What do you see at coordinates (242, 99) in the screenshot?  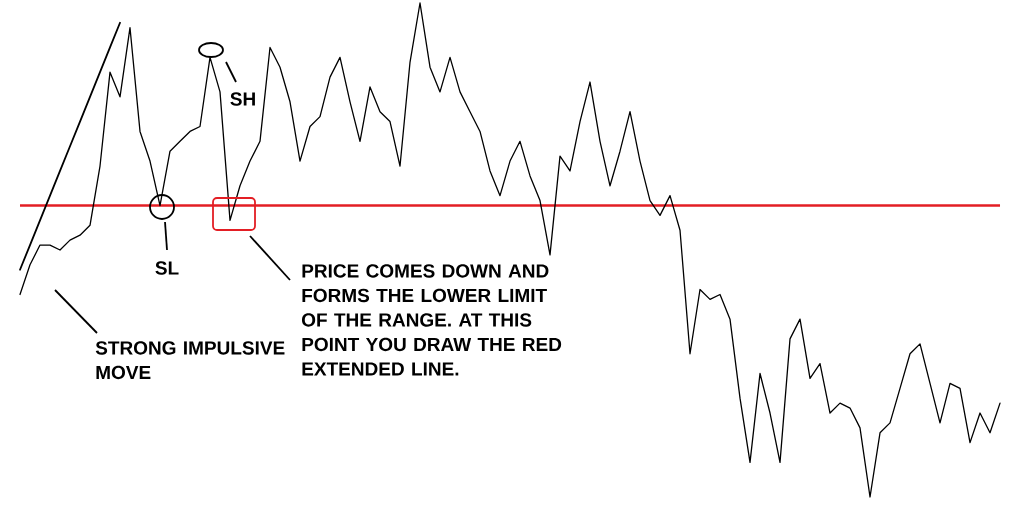 I see `annotation: SH` at bounding box center [242, 99].